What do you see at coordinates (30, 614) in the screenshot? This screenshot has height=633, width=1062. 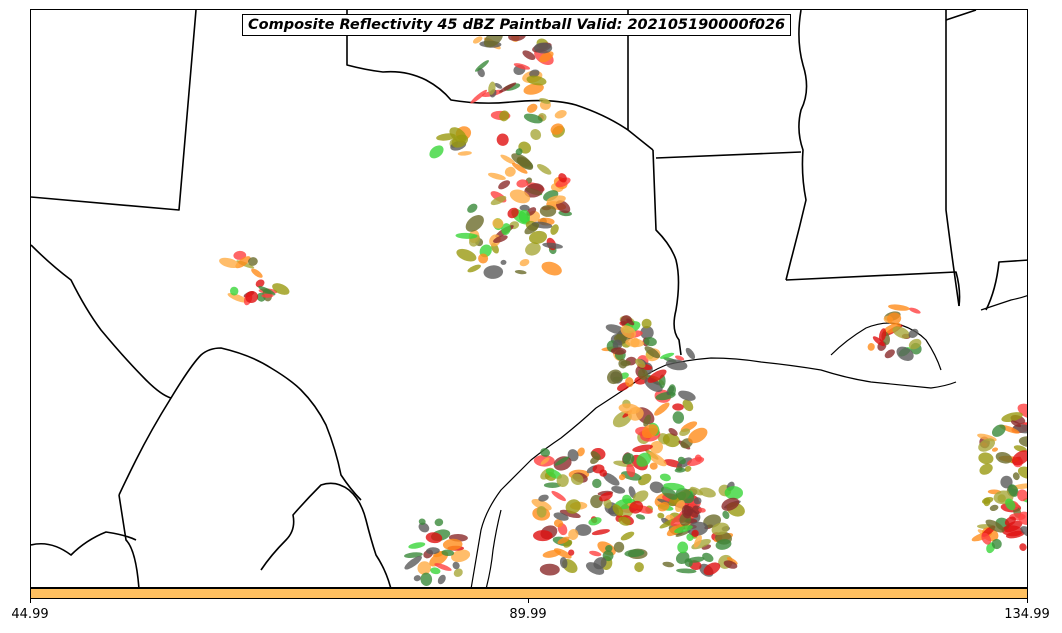 I see `colorbar-label-min: 44.99` at bounding box center [30, 614].